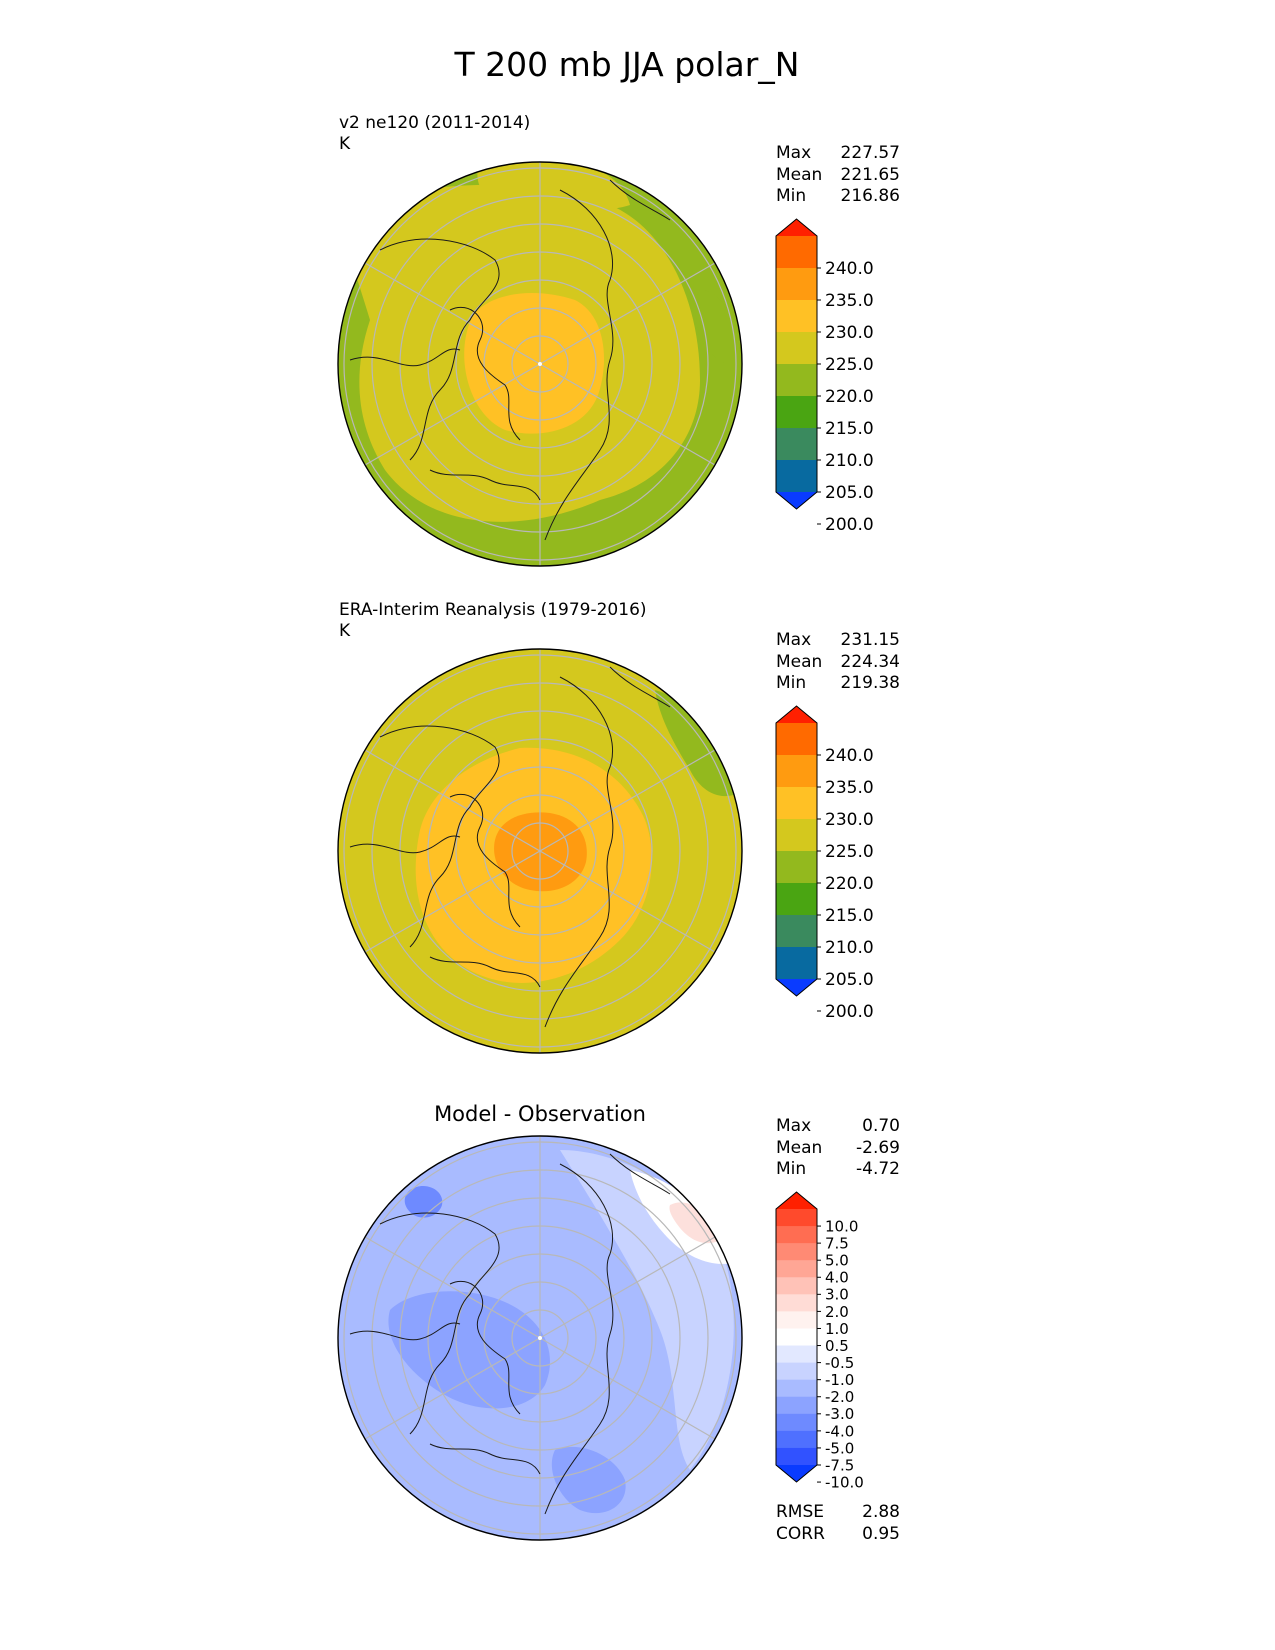  What do you see at coordinates (839, 1380) in the screenshot?
I see `colorbar-tick-label: -1.0` at bounding box center [839, 1380].